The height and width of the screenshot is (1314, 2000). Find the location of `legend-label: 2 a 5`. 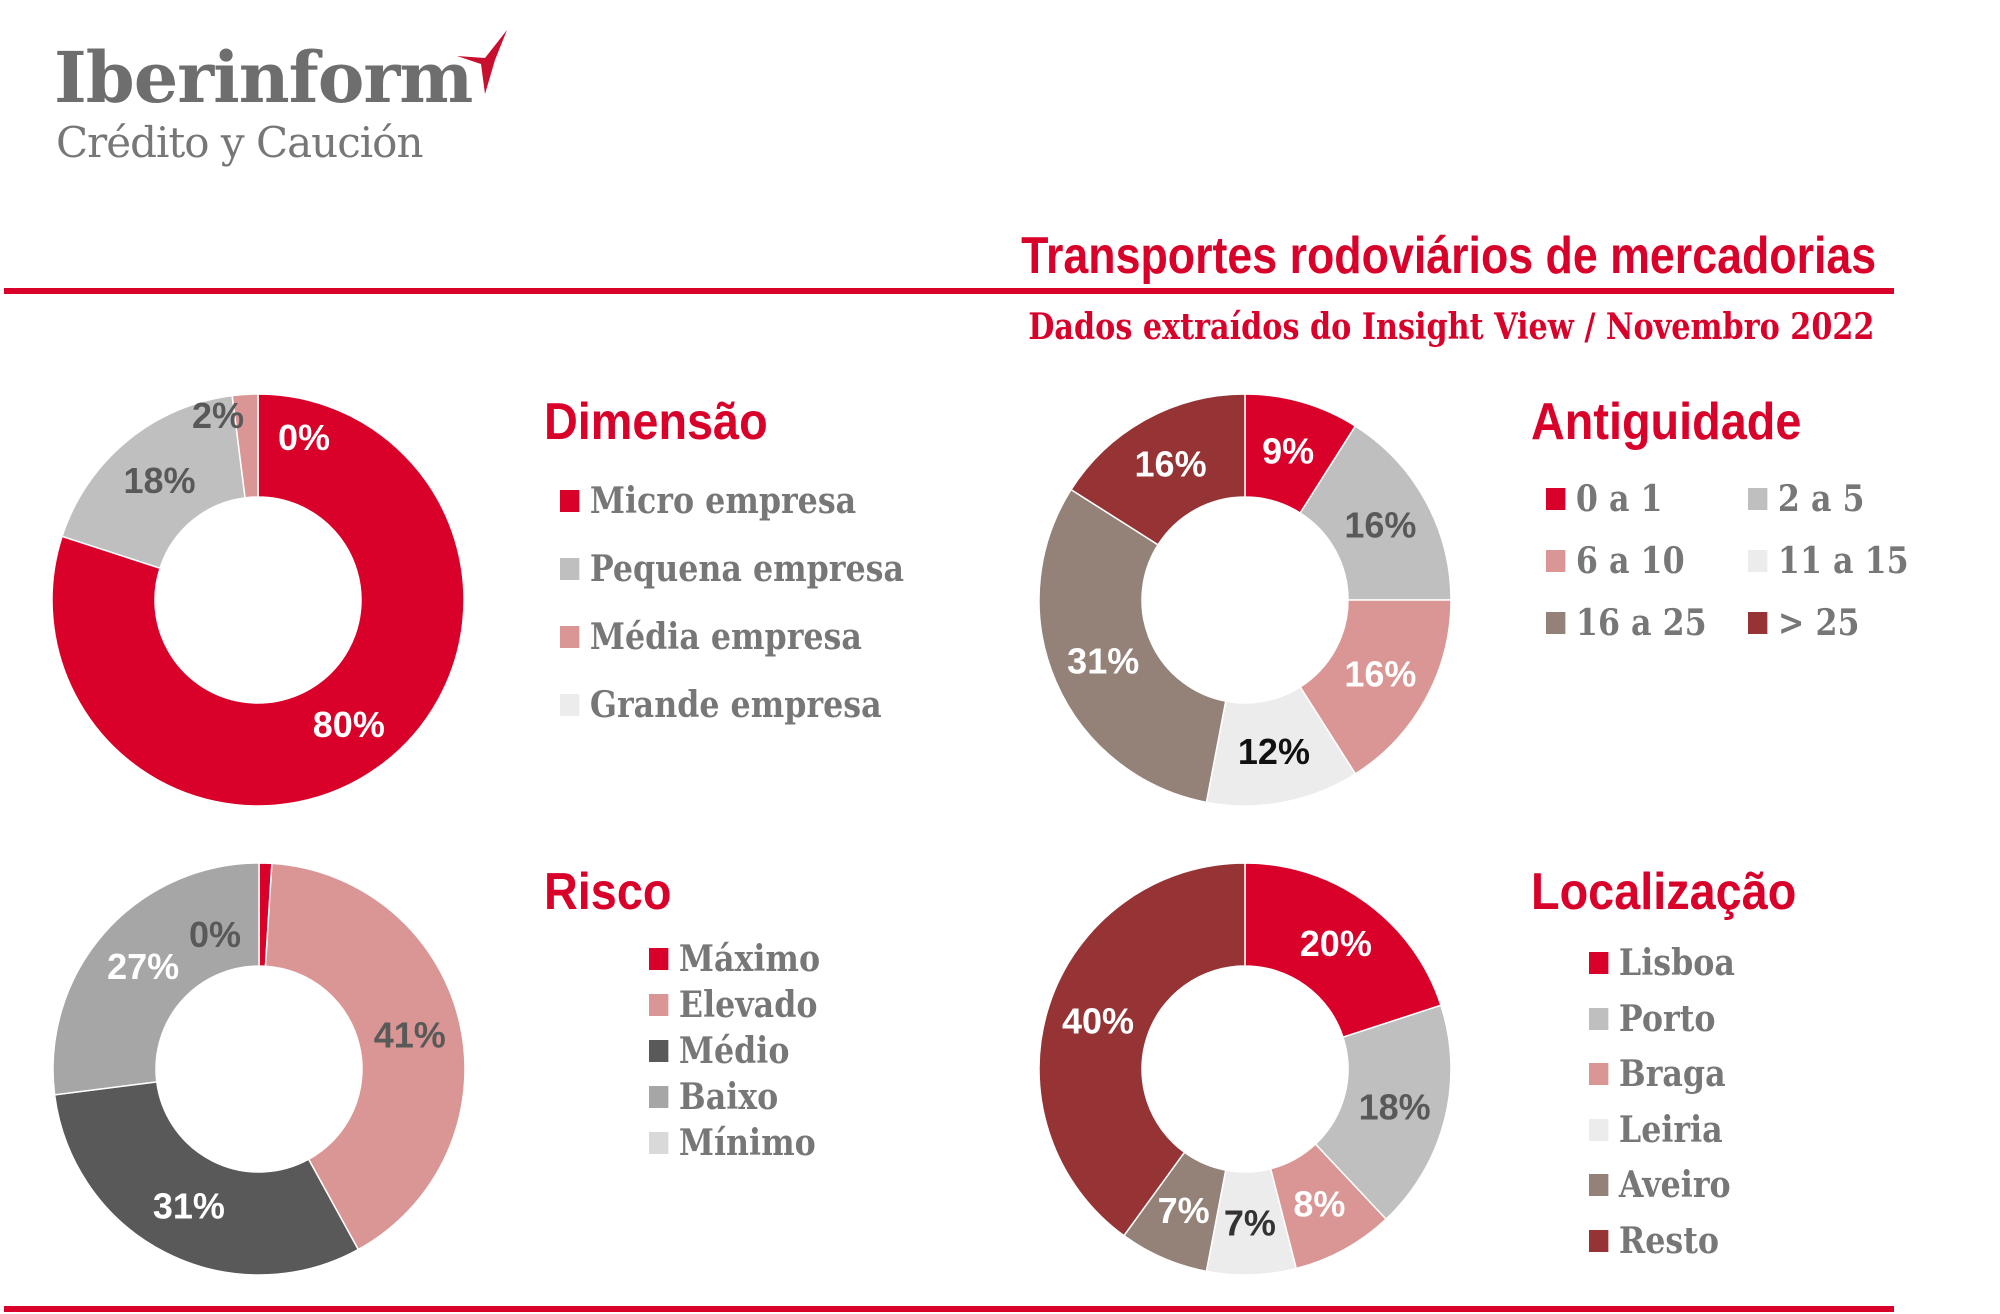

legend-label: 2 a 5 is located at coordinates (1821, 499).